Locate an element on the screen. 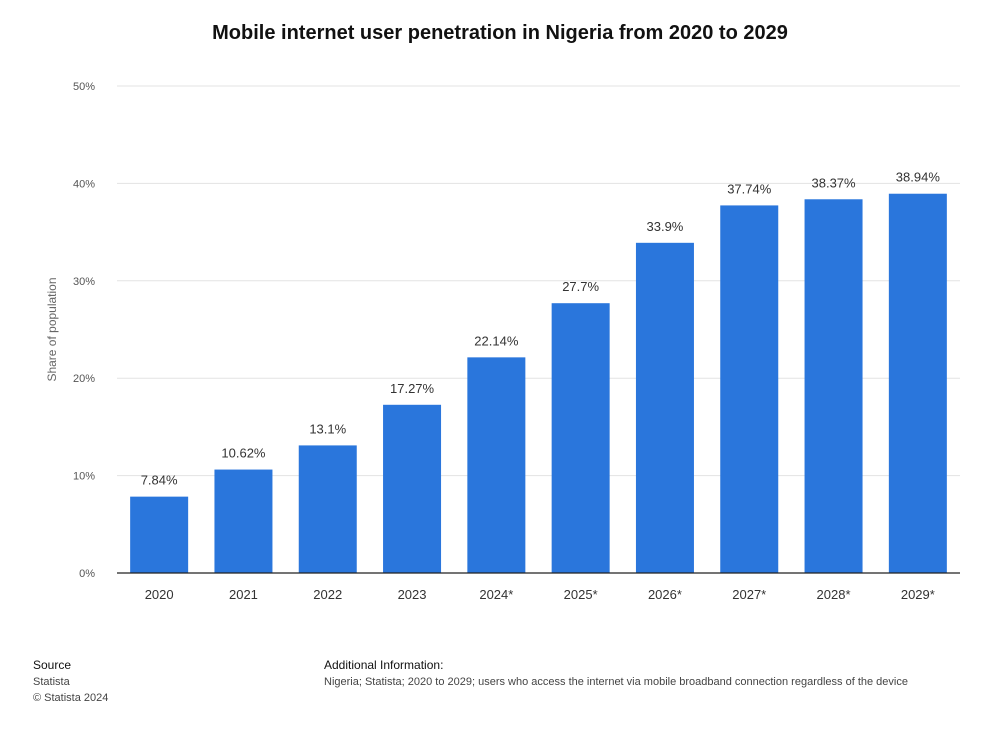 The height and width of the screenshot is (743, 1000). copyright: © Statista 2024 is located at coordinates (71, 698).